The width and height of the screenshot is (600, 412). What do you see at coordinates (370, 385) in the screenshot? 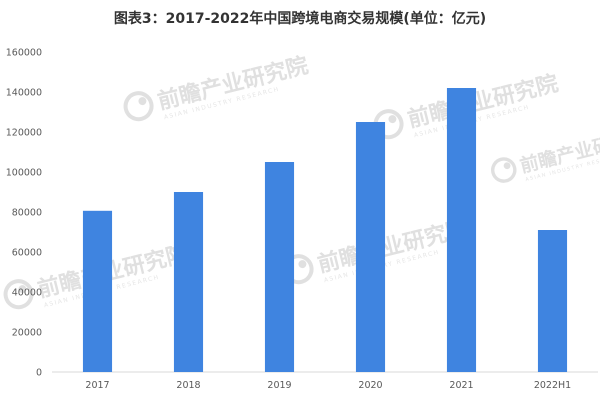
I see `x-tick-label: 2020` at bounding box center [370, 385].